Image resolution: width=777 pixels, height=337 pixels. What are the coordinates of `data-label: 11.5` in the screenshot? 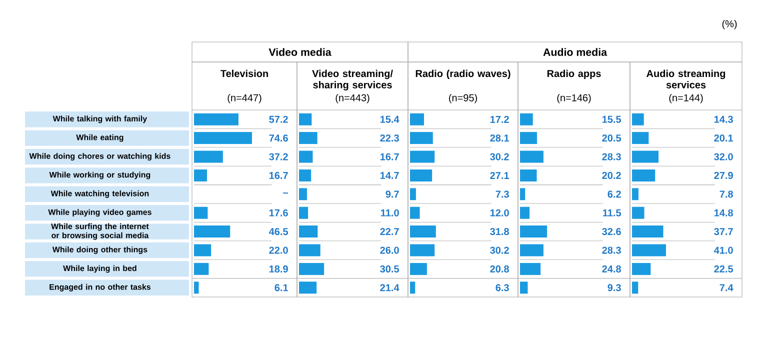 It's located at (612, 212).